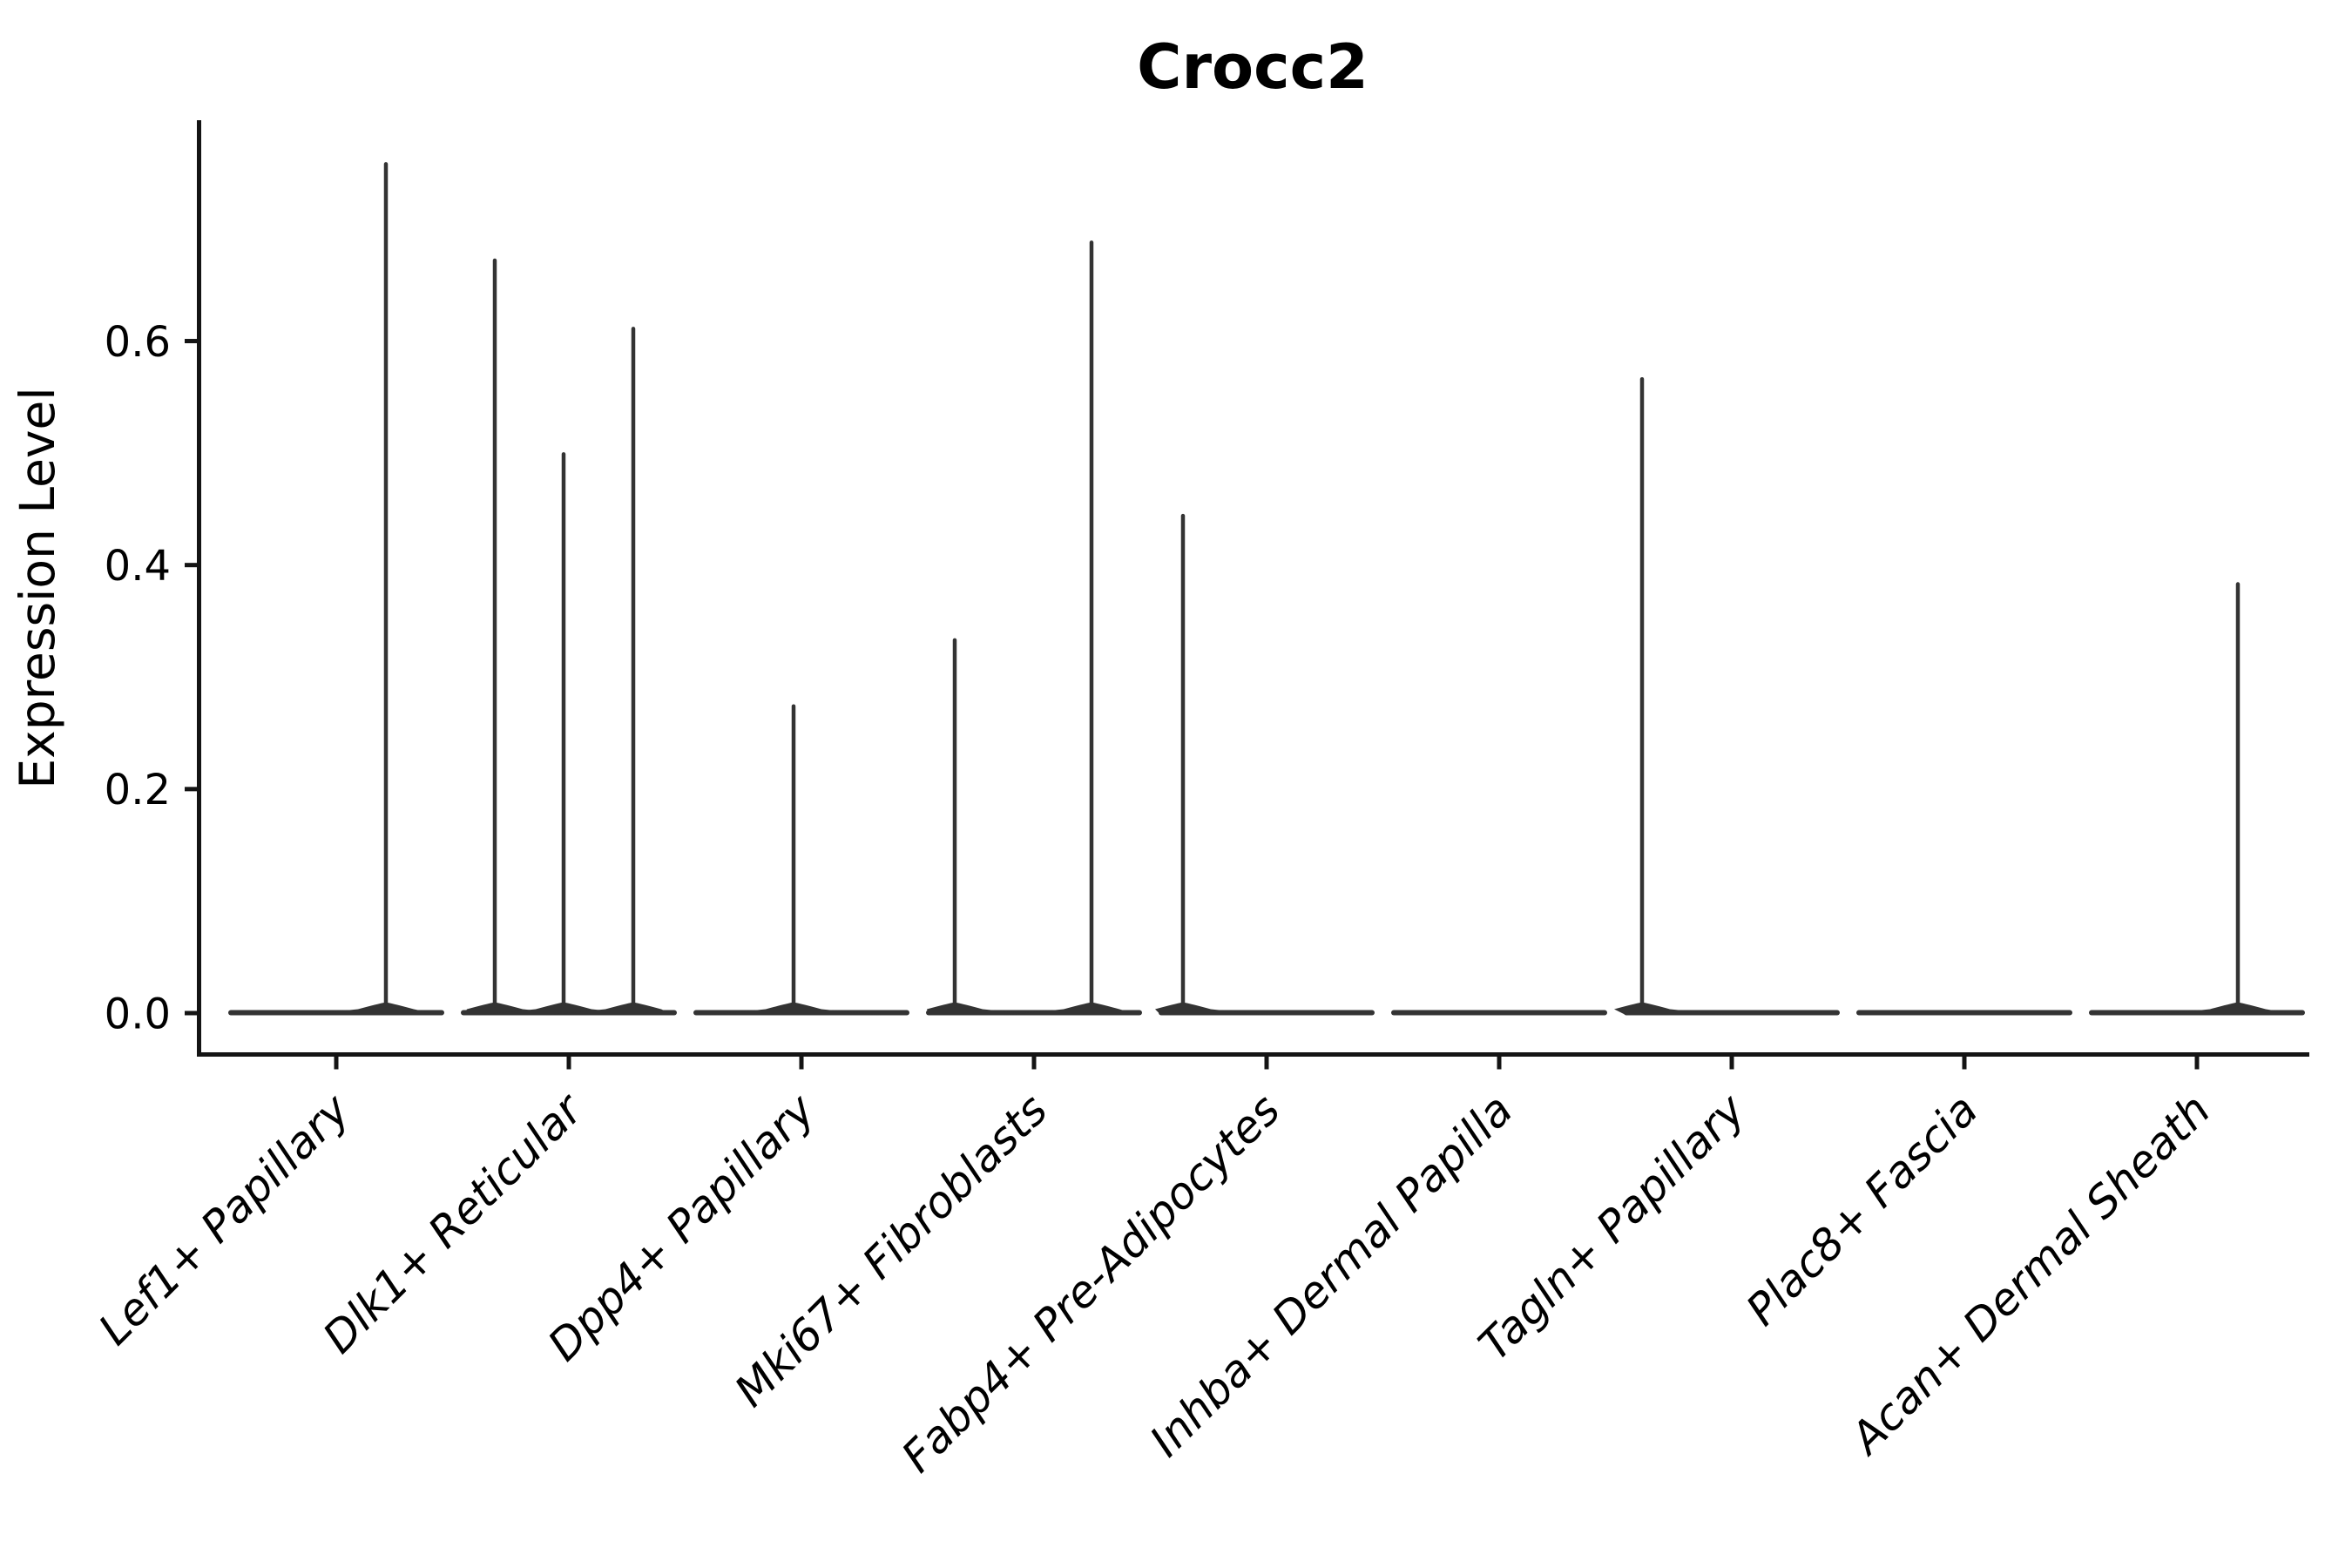  What do you see at coordinates (225, 1219) in the screenshot?
I see `x-tick-label: Lef1+ Papillary` at bounding box center [225, 1219].